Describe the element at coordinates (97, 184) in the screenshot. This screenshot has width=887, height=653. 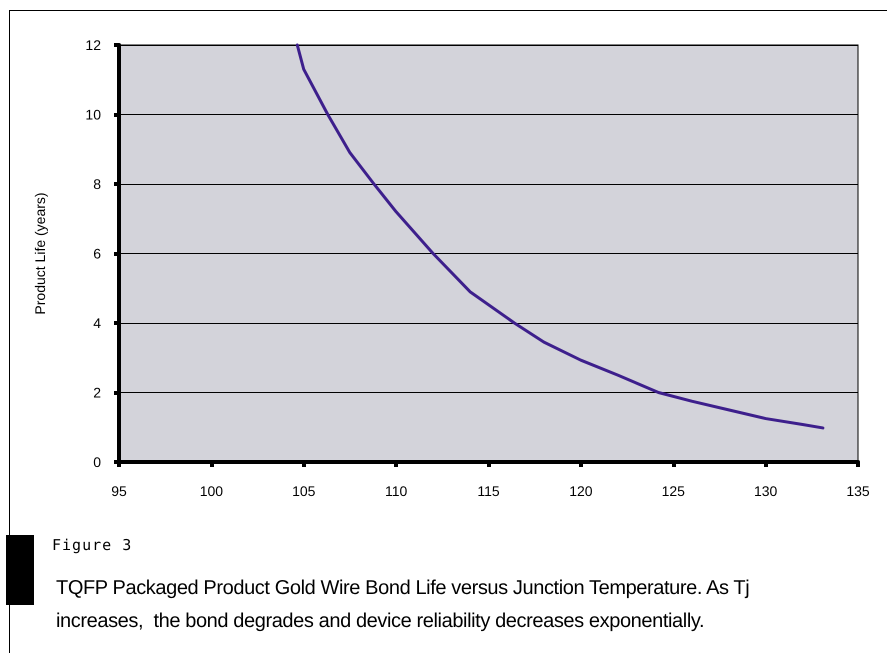
I see `y-tick-label: 8` at that location.